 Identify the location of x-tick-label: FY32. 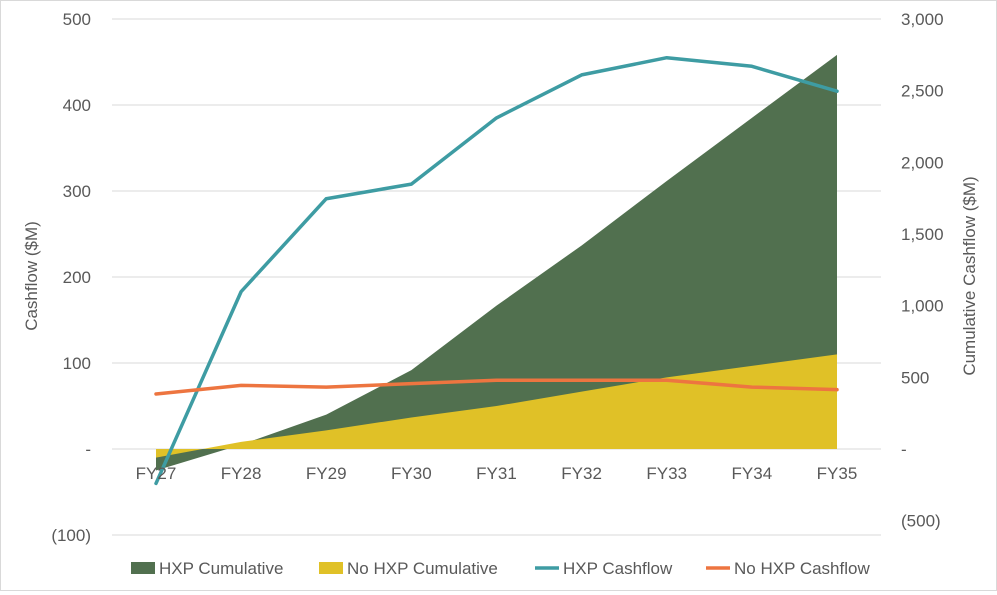
(581, 473).